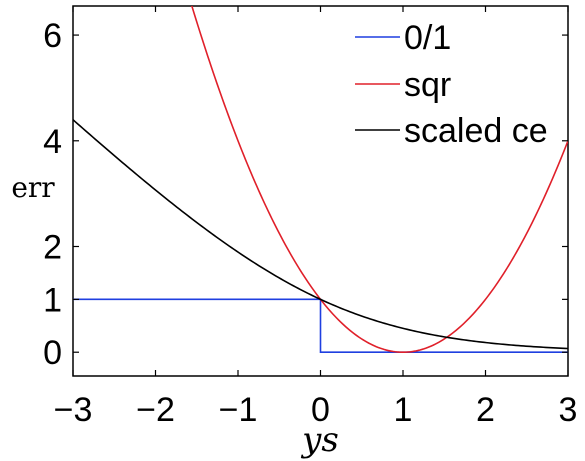 Image resolution: width=585 pixels, height=461 pixels. I want to click on x-tick-label: −1, so click(238, 410).